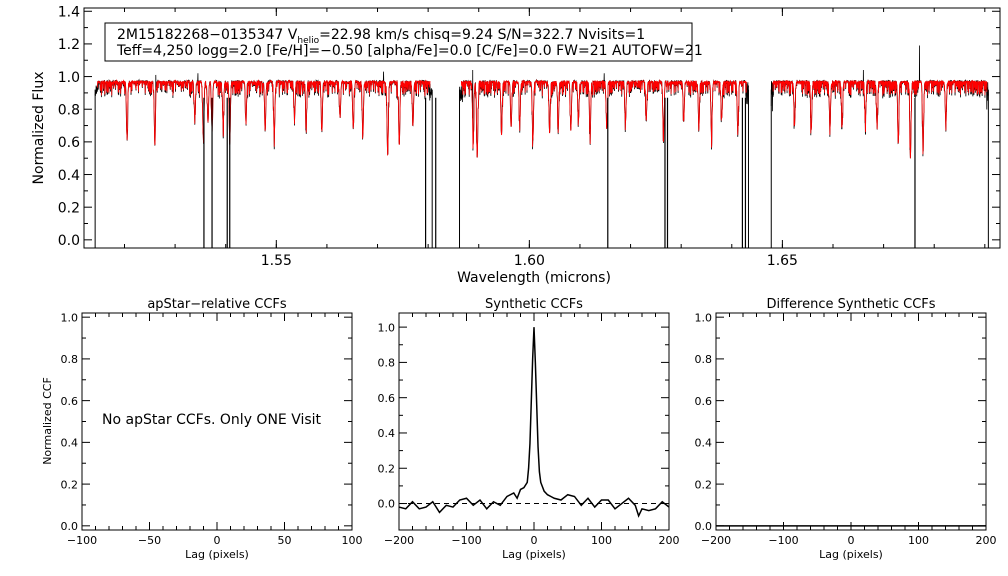 The width and height of the screenshot is (1008, 576). Describe the element at coordinates (70, 443) in the screenshot. I see `apstar-ccf-y-tick-label: 0.4` at that location.